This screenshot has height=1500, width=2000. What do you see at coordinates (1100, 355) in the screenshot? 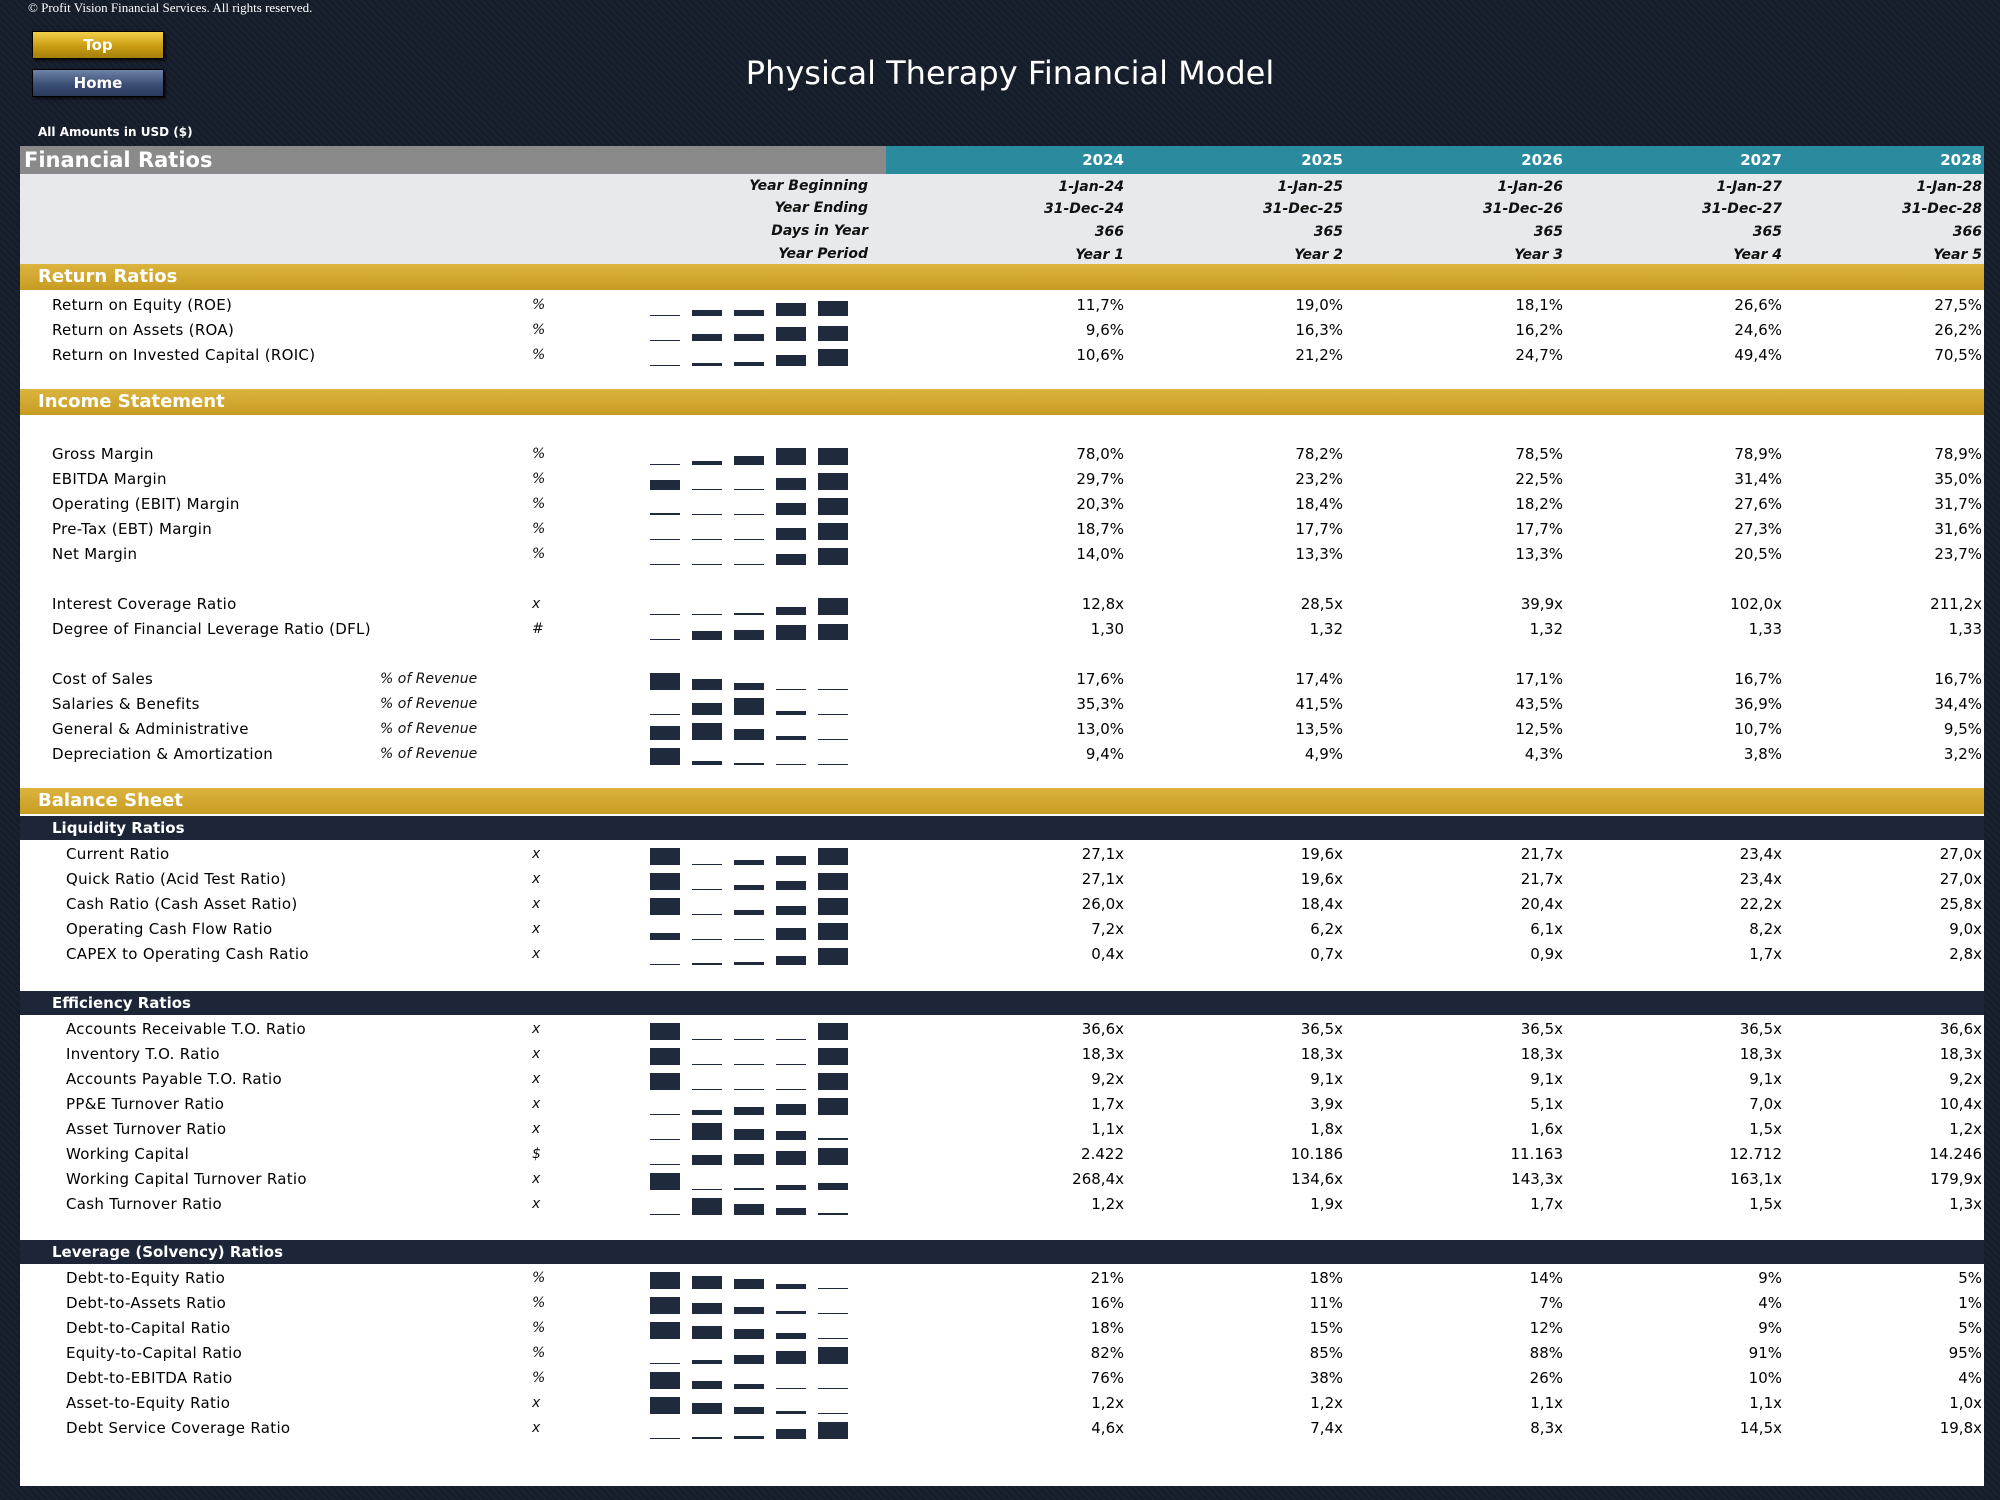
I see `row-value: 10,6%` at bounding box center [1100, 355].